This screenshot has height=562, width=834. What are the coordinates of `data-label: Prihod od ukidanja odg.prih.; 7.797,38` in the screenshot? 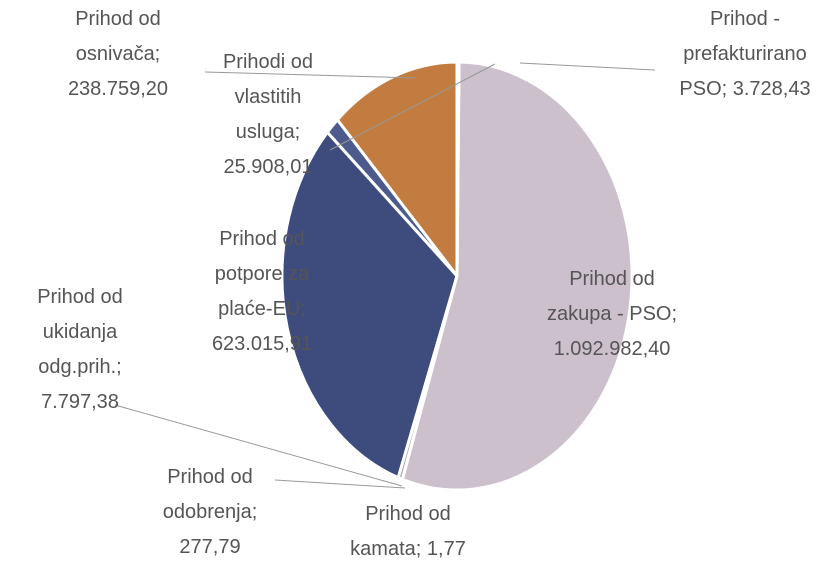 It's located at (80, 350).